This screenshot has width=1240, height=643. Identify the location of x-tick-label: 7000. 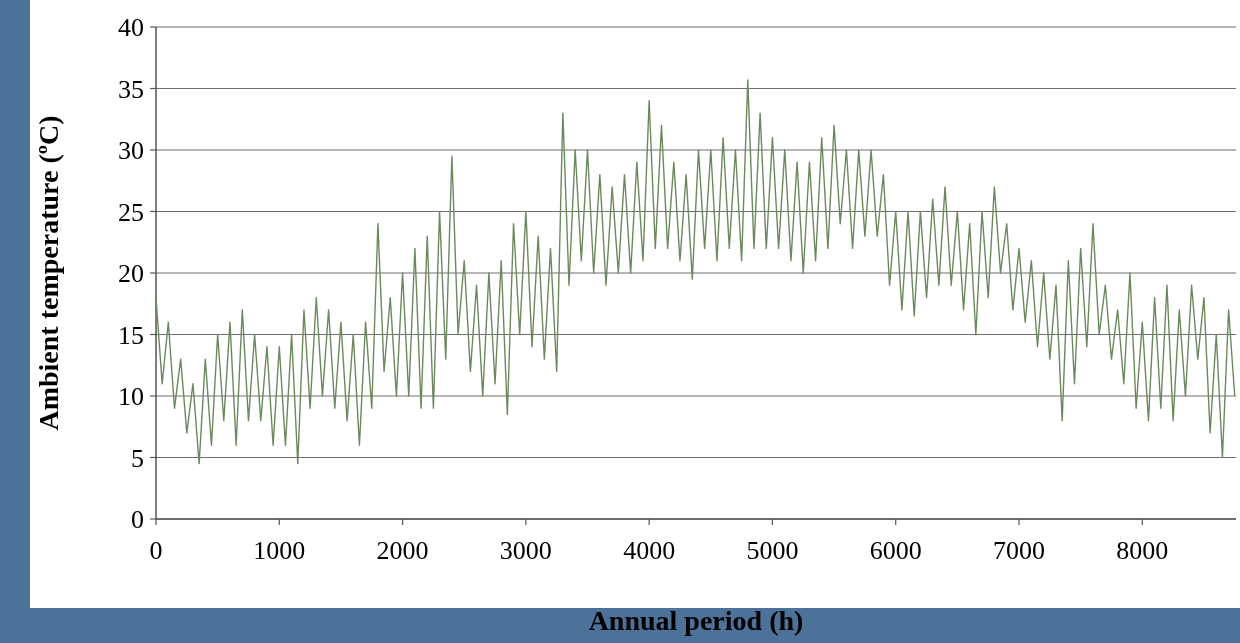
(1019, 550).